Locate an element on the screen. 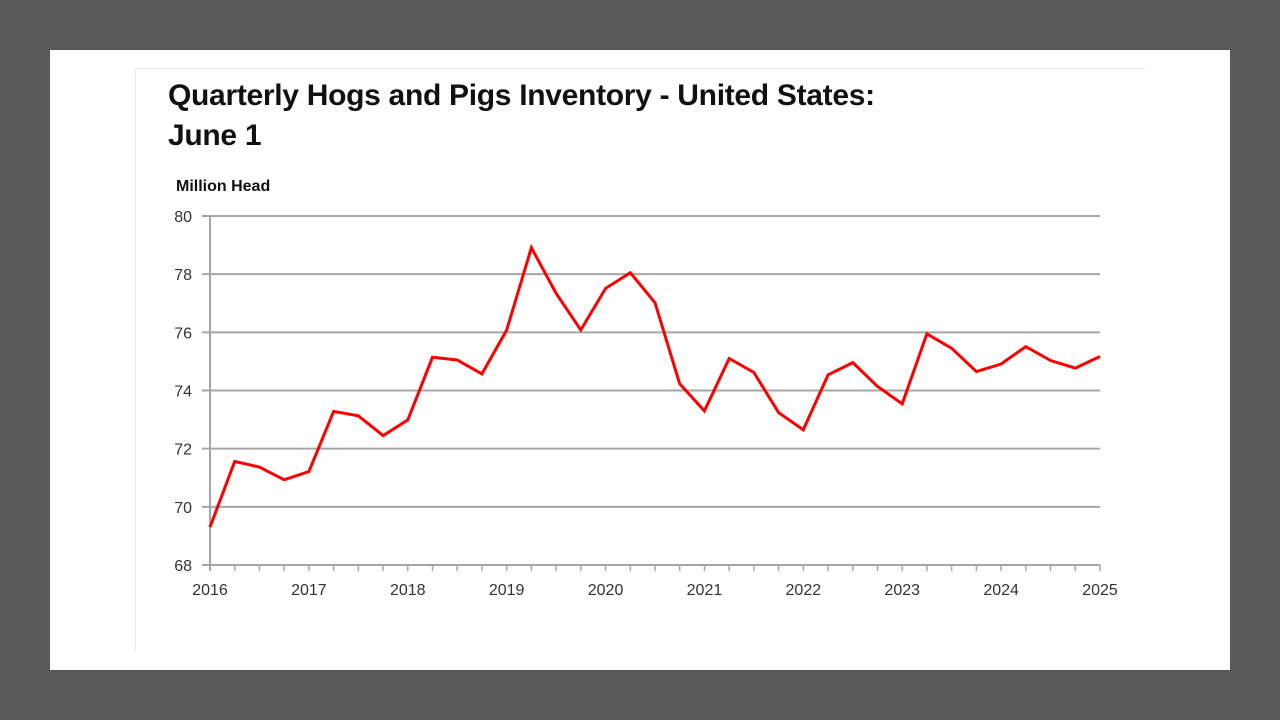 This screenshot has width=1280, height=720. y-tick-label: 72 is located at coordinates (183, 450).